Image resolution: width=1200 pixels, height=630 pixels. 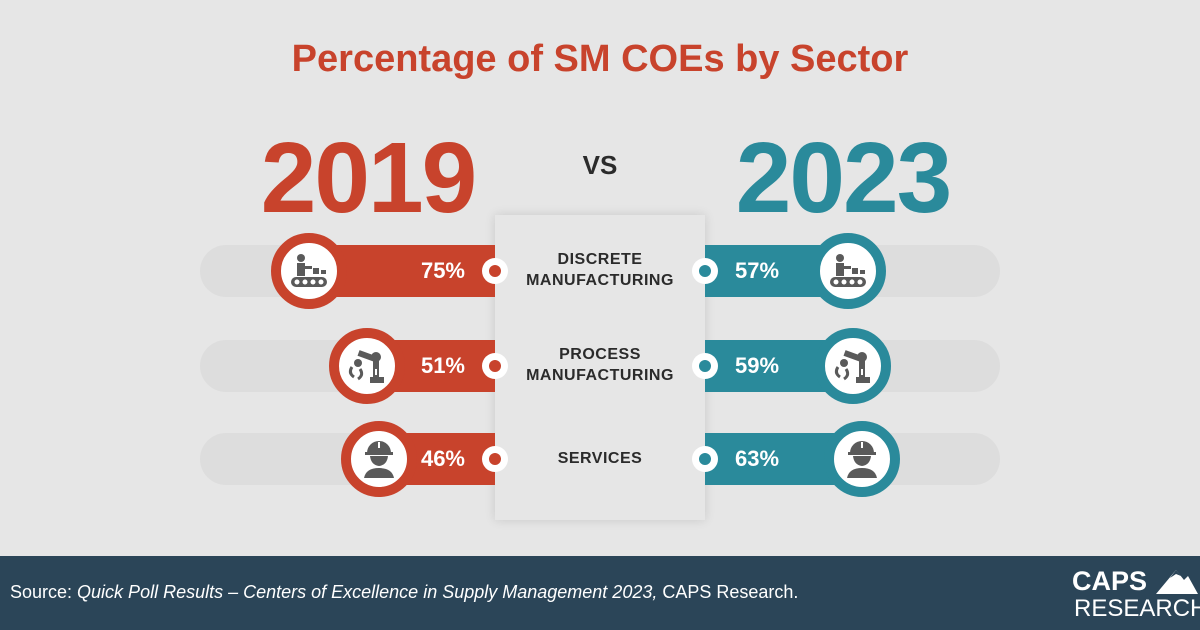 I want to click on caps-research-logo: CAPS RESEARCH, so click(x=1136, y=595).